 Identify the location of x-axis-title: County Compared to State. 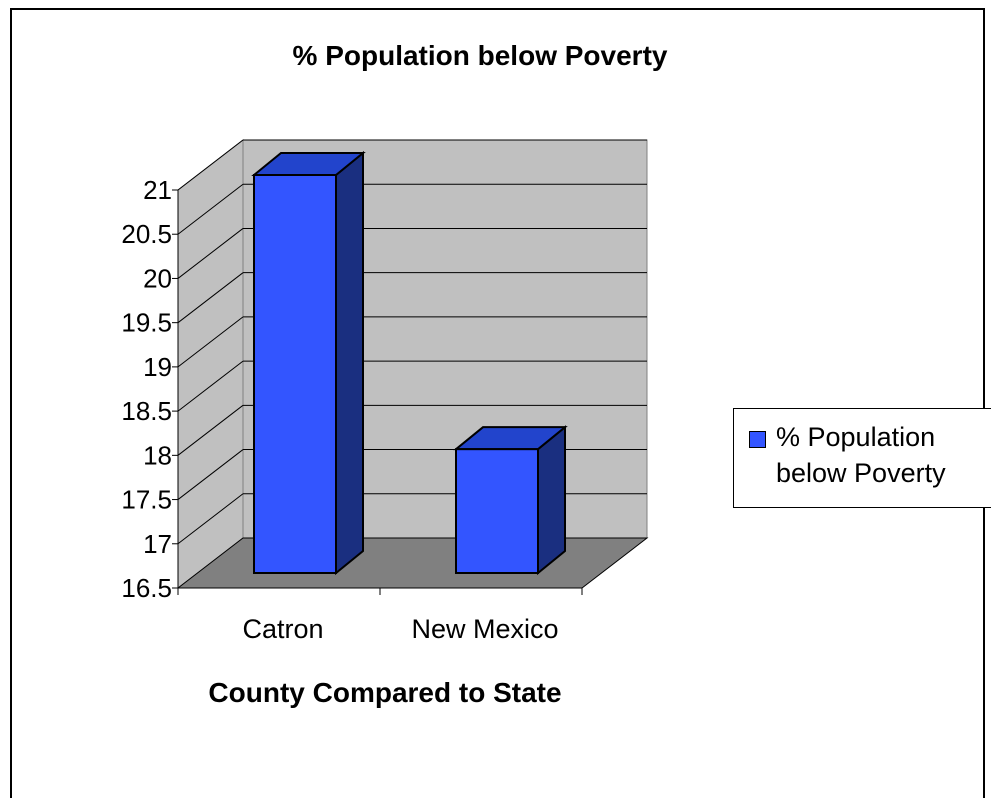
(385, 692).